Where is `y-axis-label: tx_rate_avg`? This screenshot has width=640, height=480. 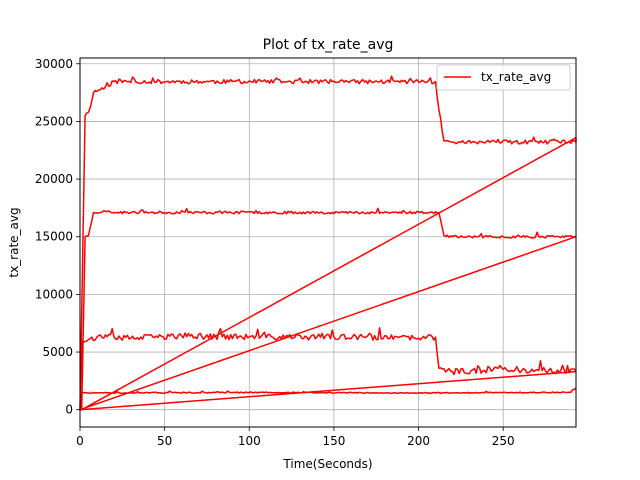
y-axis-label: tx_rate_avg is located at coordinates (14, 242).